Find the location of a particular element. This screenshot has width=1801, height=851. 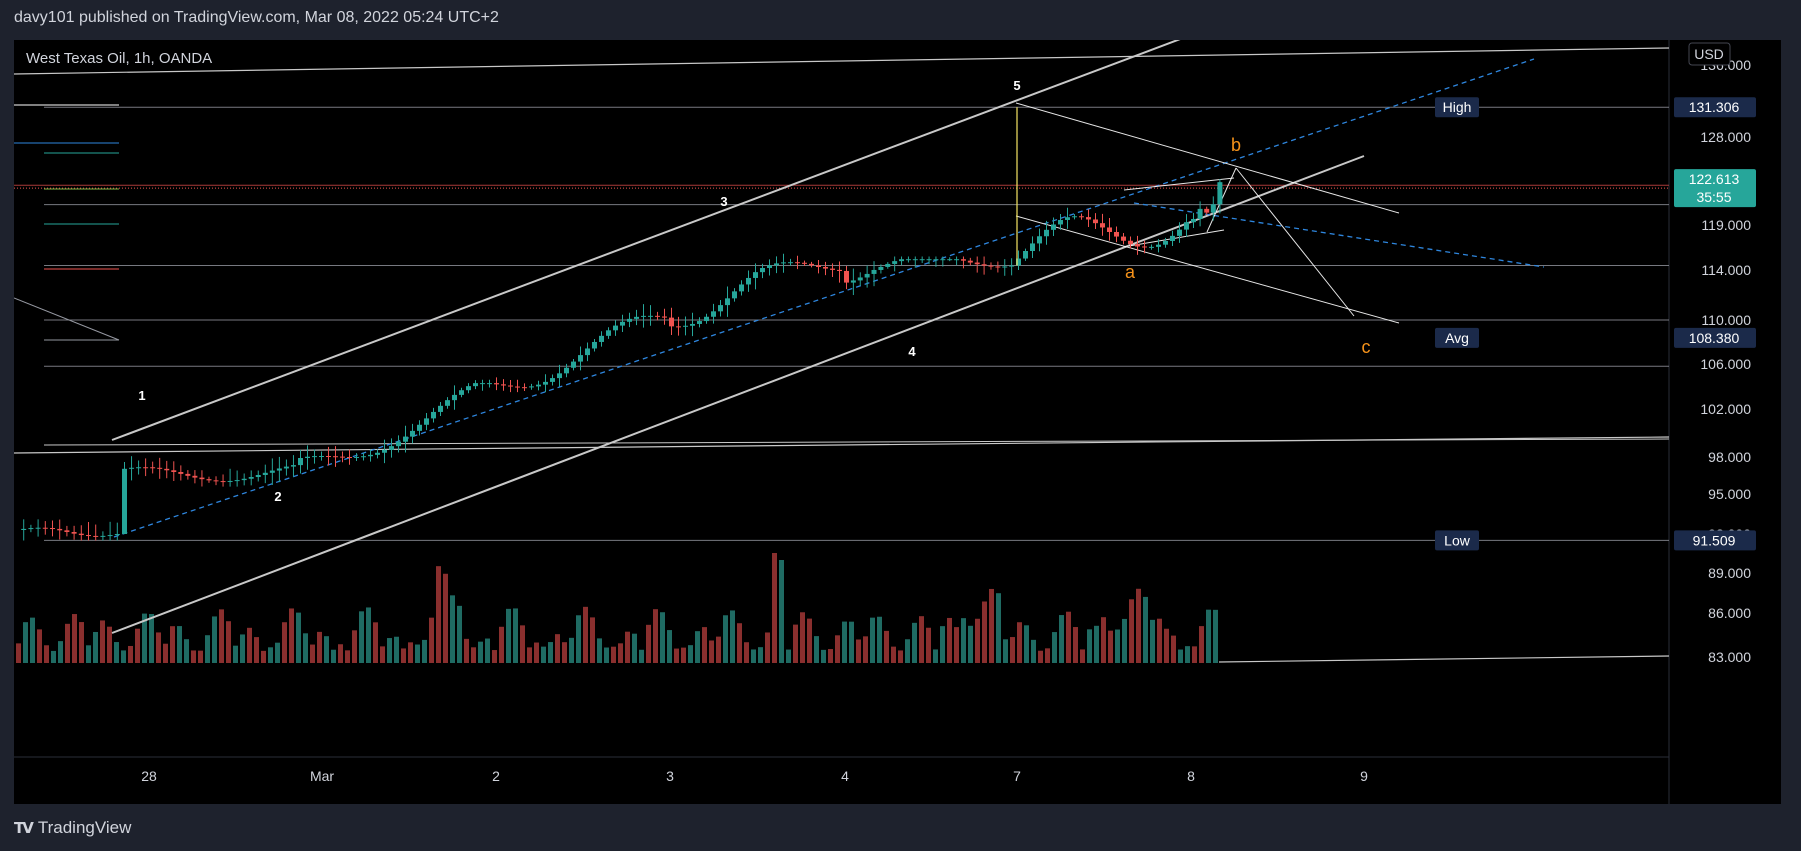

avg-tag-value: 108.380 is located at coordinates (1714, 338).